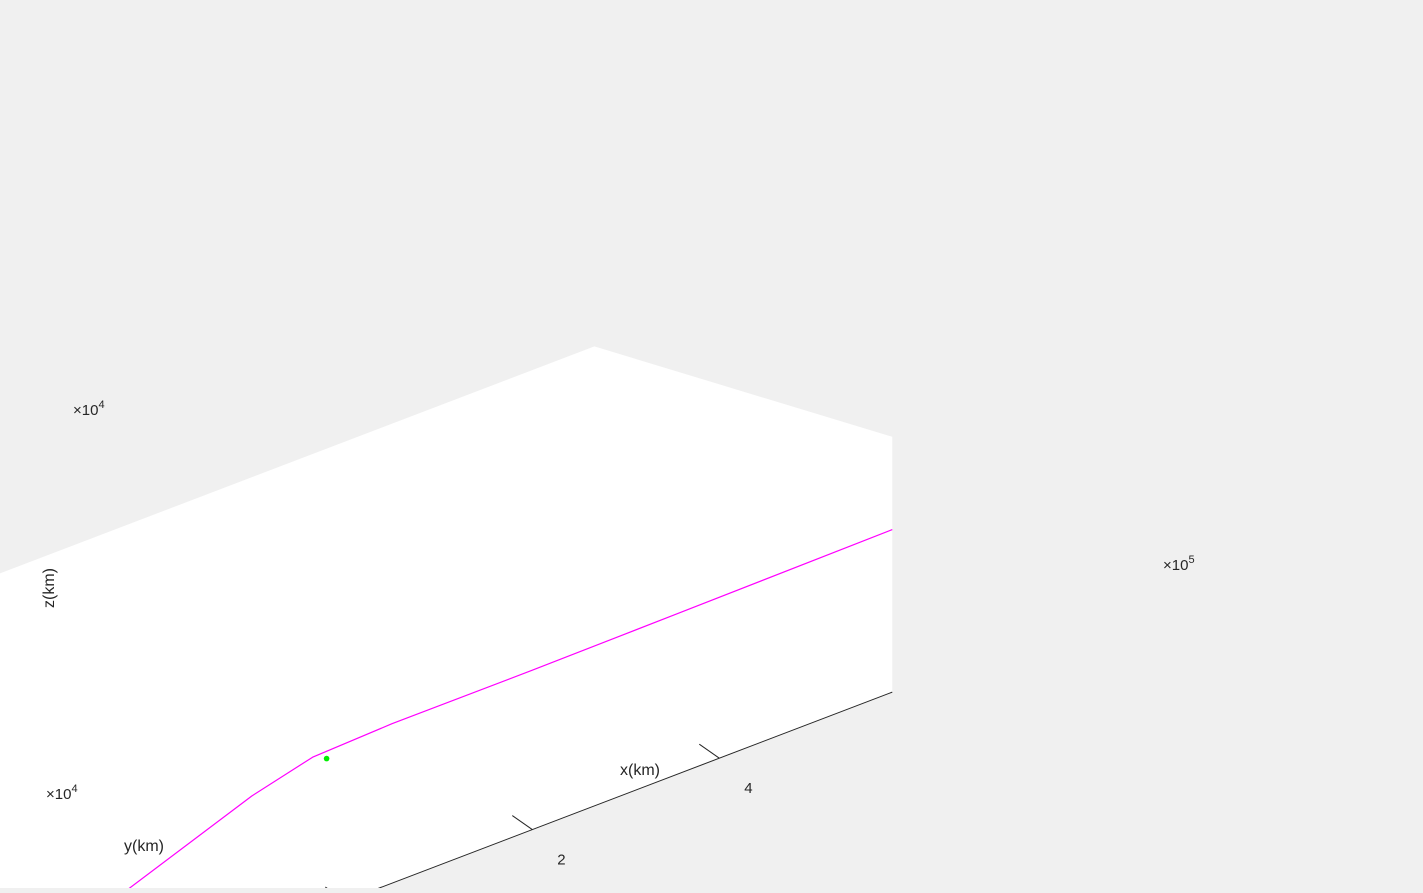 Image resolution: width=1423 pixels, height=893 pixels. Describe the element at coordinates (654, 824) in the screenshot. I see `tick-labels: -6-4-20240-5-10-15-20151050-5` at that location.